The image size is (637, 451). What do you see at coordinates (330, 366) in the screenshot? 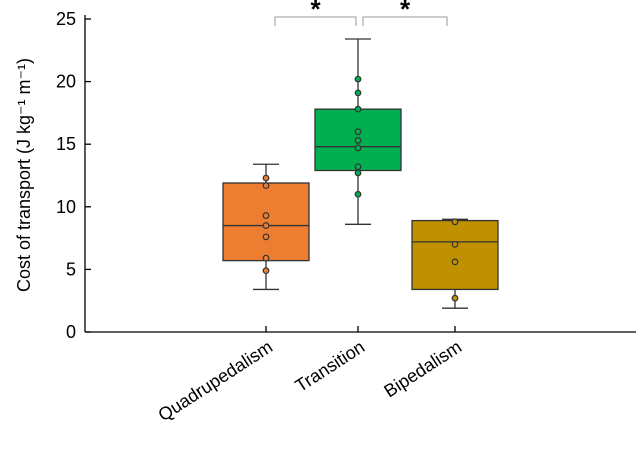
I see `x-tick-label: Transition` at bounding box center [330, 366].